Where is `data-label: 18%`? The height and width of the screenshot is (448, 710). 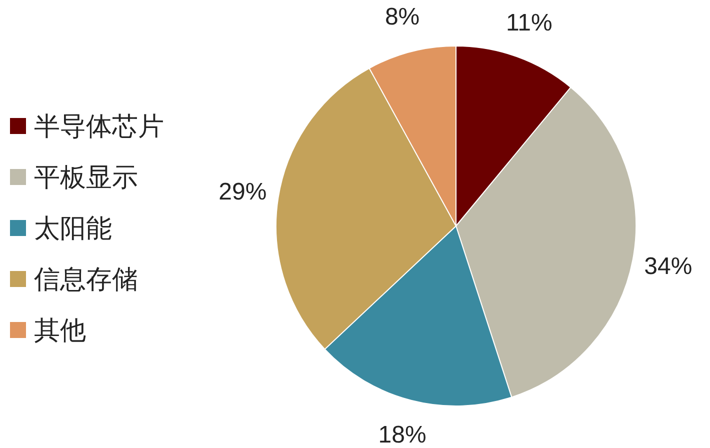
data-label: 18% is located at coordinates (402, 435).